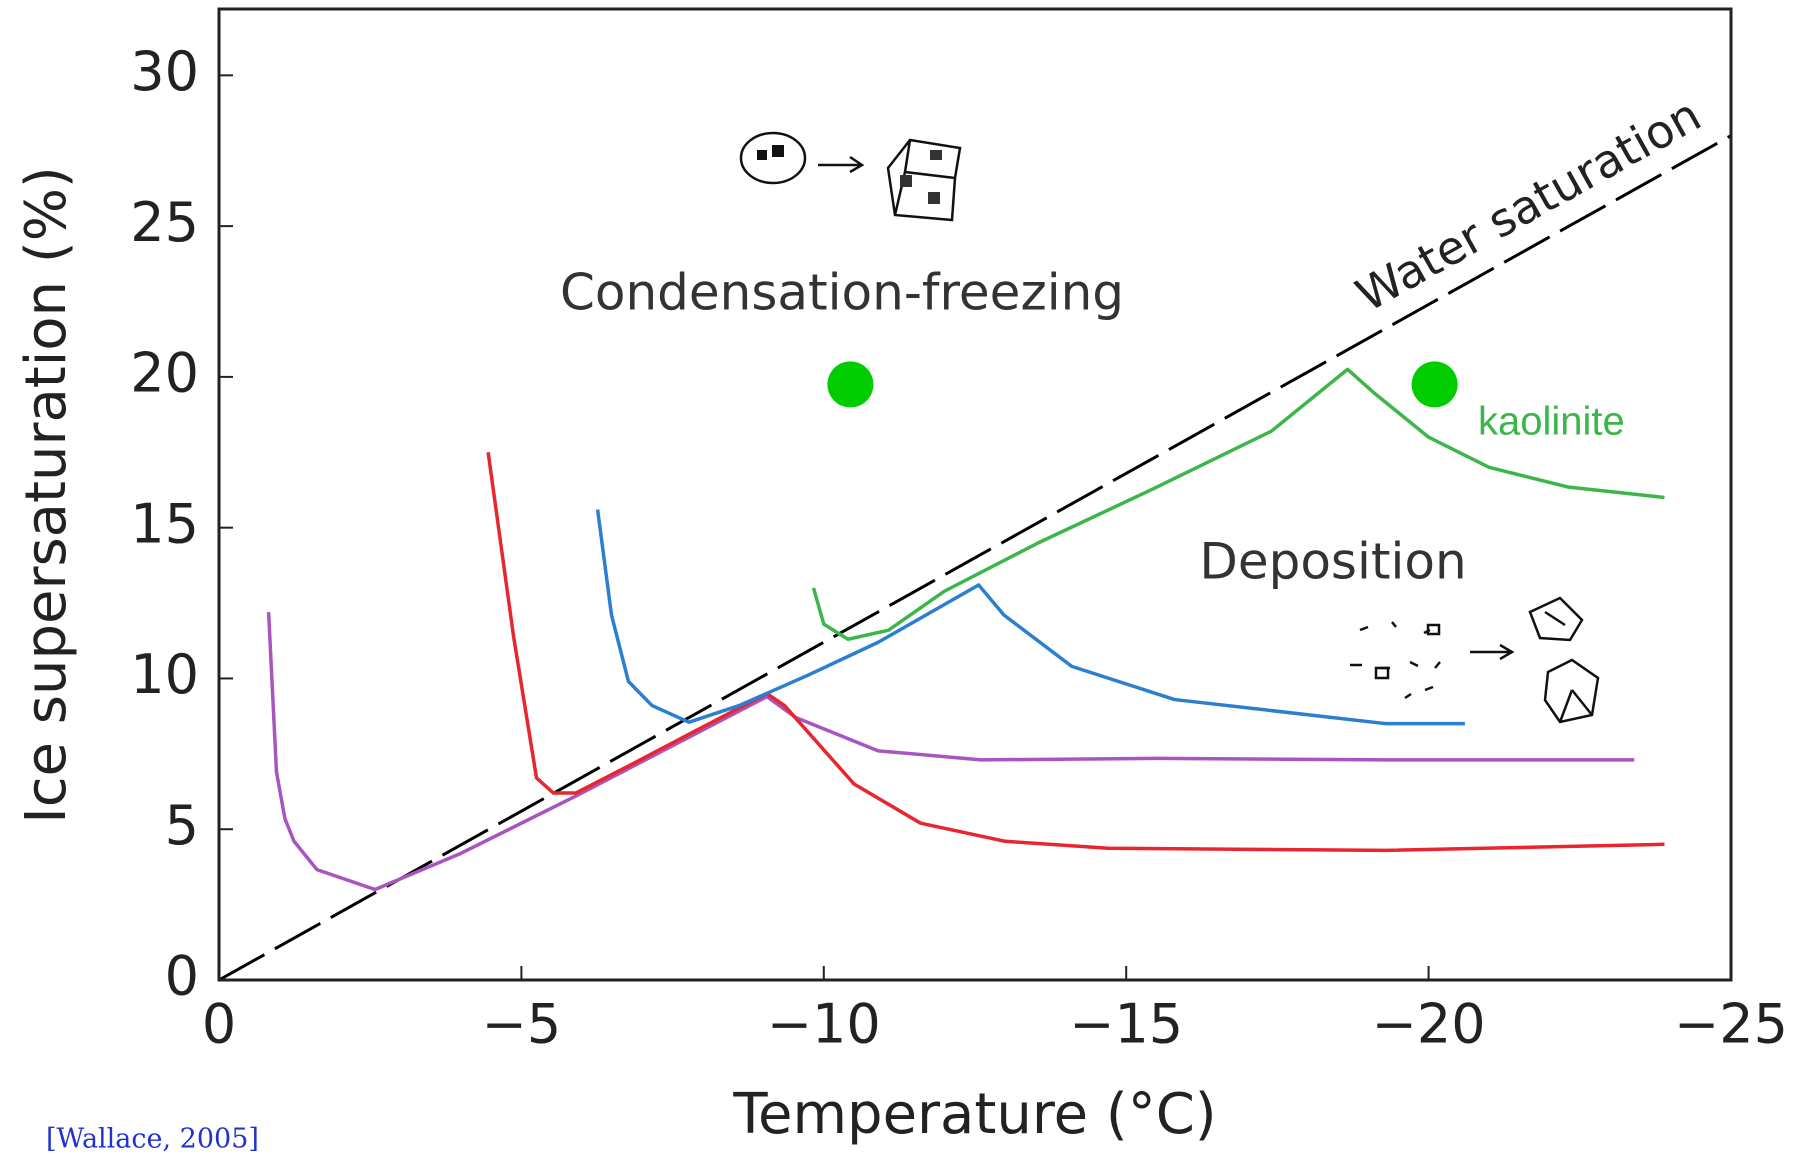  I want to click on x-tick-label: 0, so click(219, 1024).